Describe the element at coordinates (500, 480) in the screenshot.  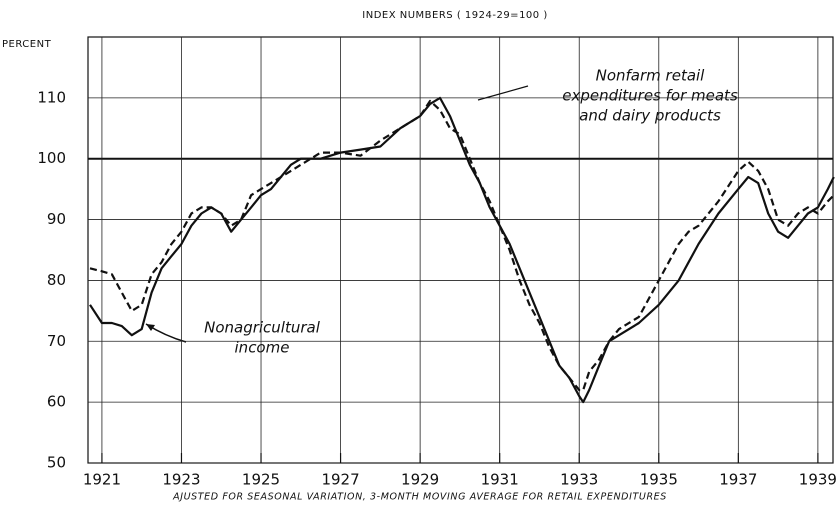
I see `x-tick-label: 1931` at that location.